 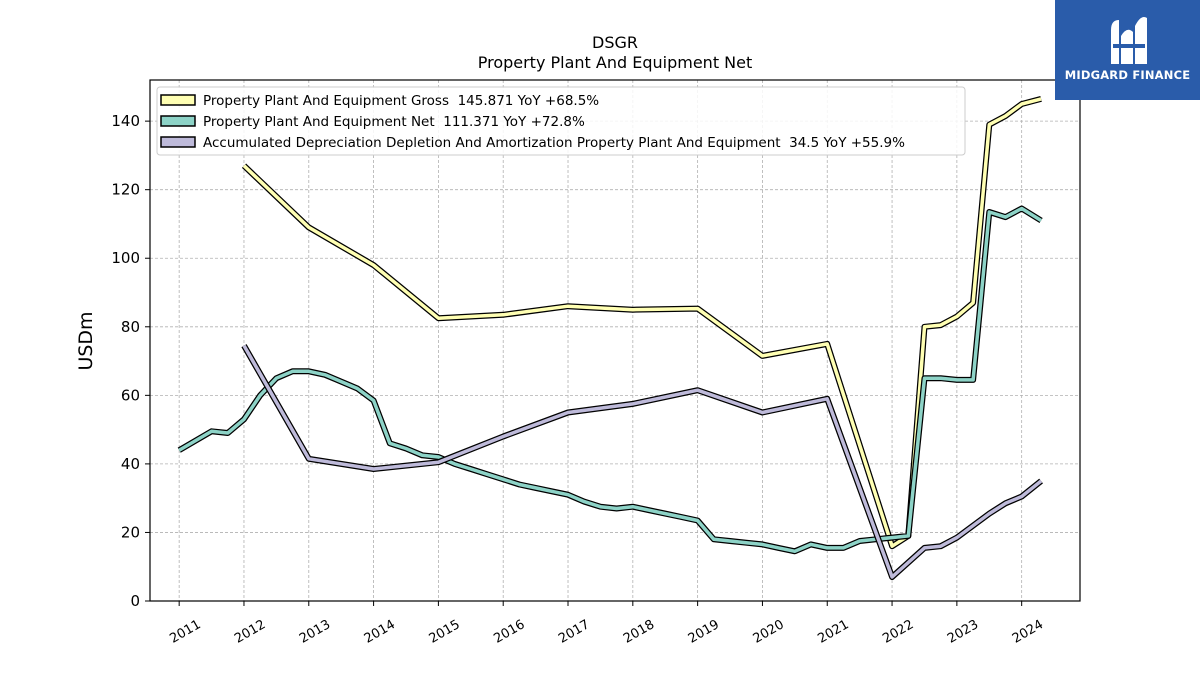 What do you see at coordinates (833, 632) in the screenshot?
I see `x-tick-label: 2021` at bounding box center [833, 632].